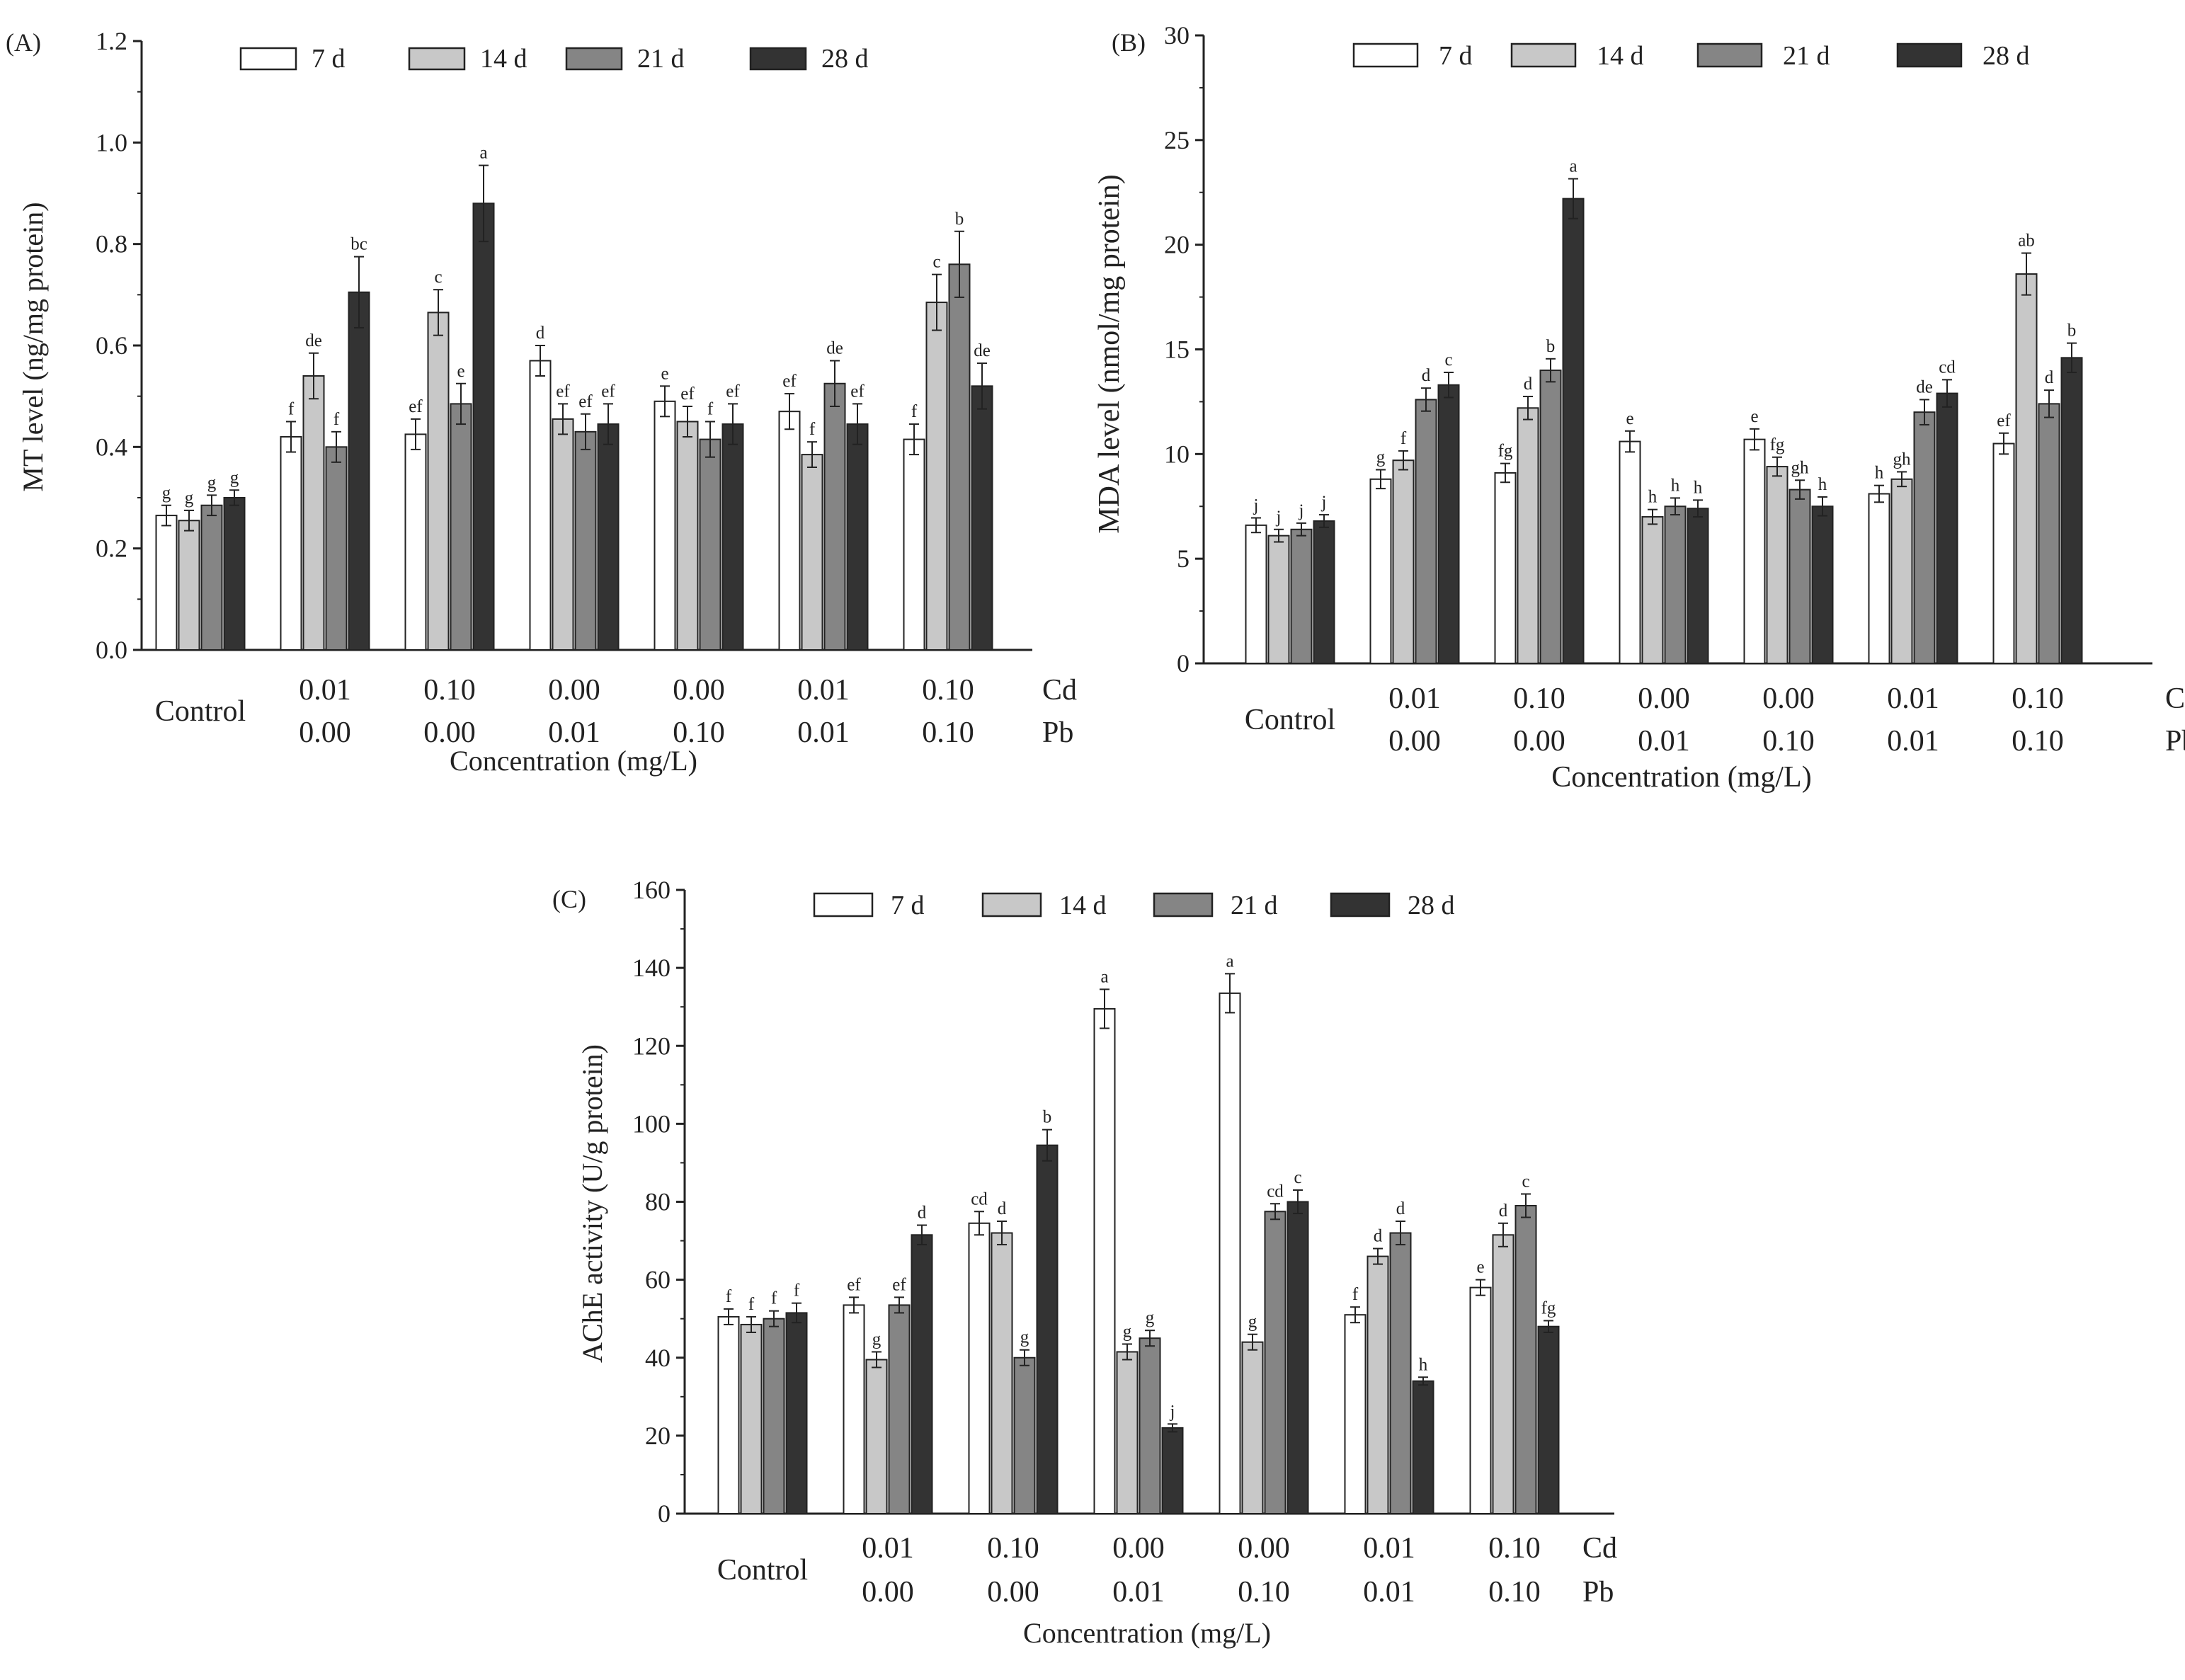 The height and width of the screenshot is (1680, 2185). What do you see at coordinates (1177, 245) in the screenshot?
I see `y-tick-label: 20` at bounding box center [1177, 245].